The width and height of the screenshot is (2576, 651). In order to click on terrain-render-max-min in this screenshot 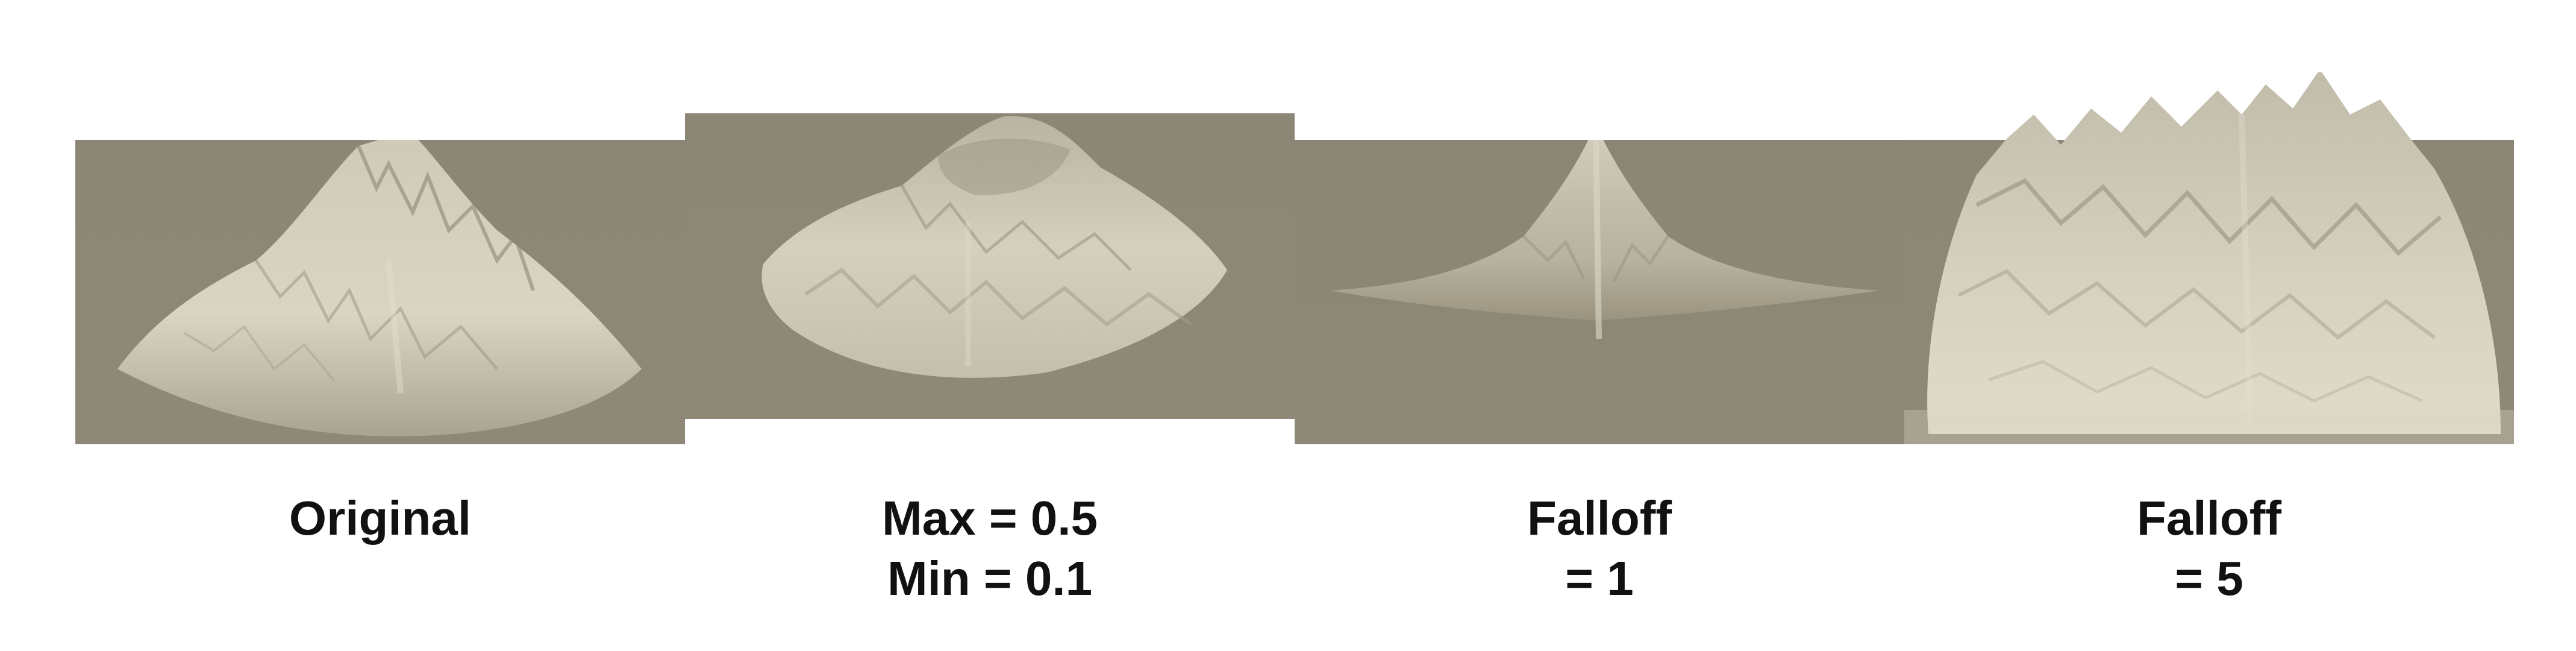, I will do `click(990, 266)`.